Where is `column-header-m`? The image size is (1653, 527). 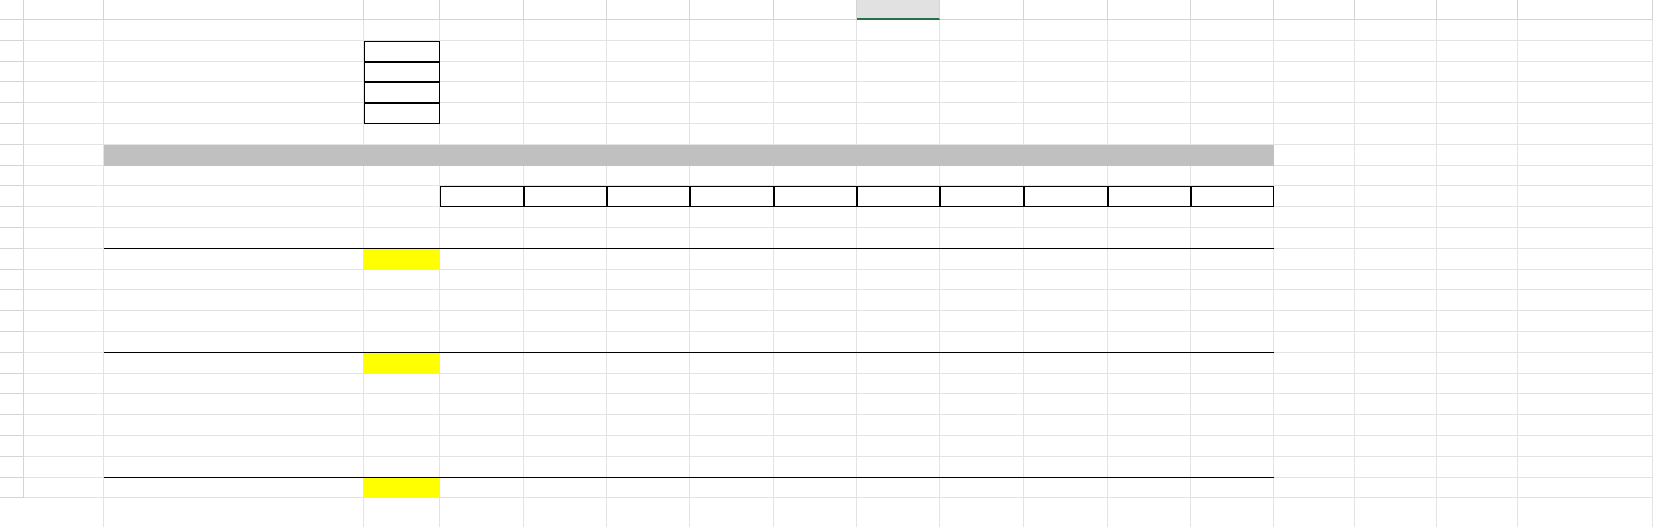
column-header-m is located at coordinates (1232, 10).